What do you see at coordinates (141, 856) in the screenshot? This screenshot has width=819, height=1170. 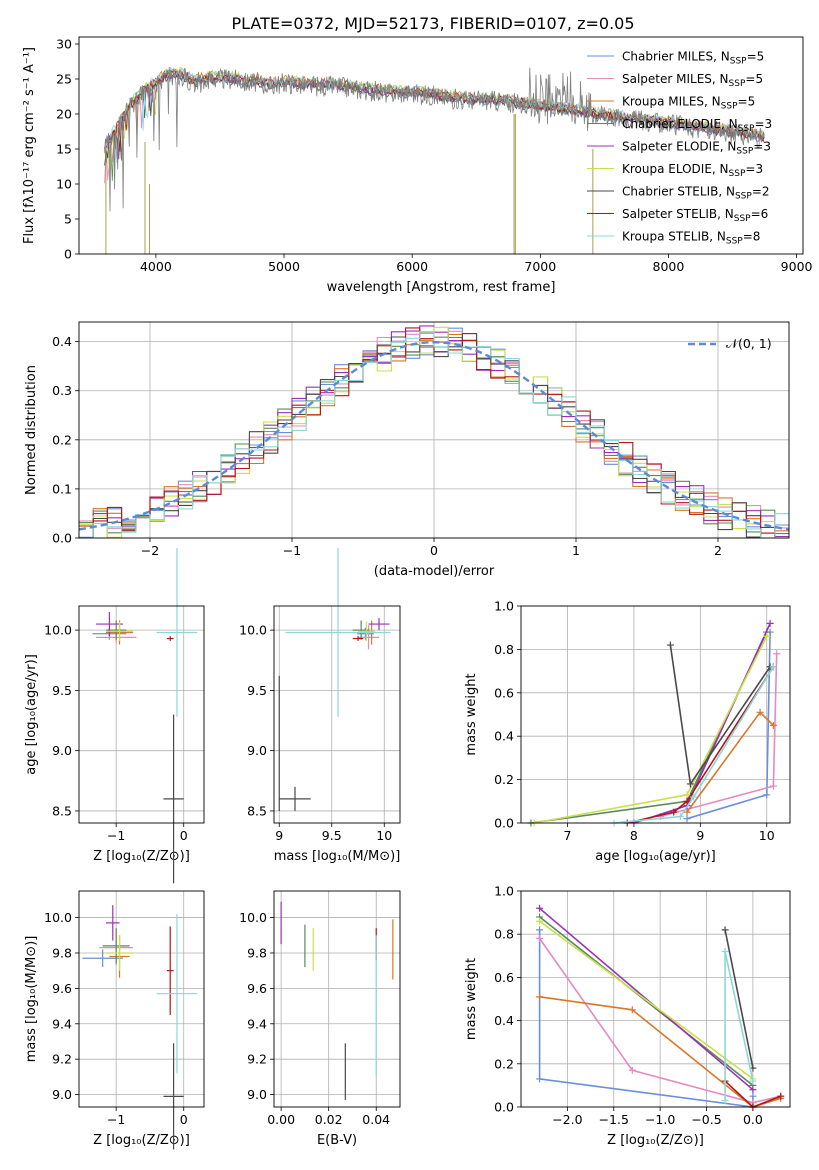 I see `x-axis-label: Z [log₁₀(Z/Z⊙)]` at bounding box center [141, 856].